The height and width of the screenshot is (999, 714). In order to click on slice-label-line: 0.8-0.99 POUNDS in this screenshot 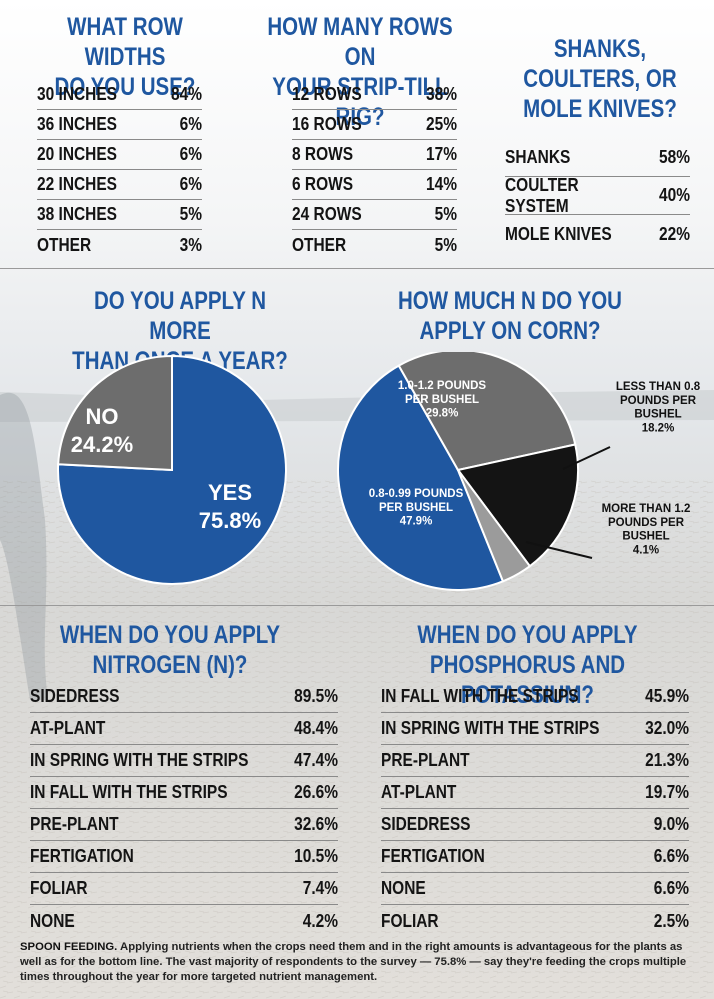, I will do `click(416, 494)`.